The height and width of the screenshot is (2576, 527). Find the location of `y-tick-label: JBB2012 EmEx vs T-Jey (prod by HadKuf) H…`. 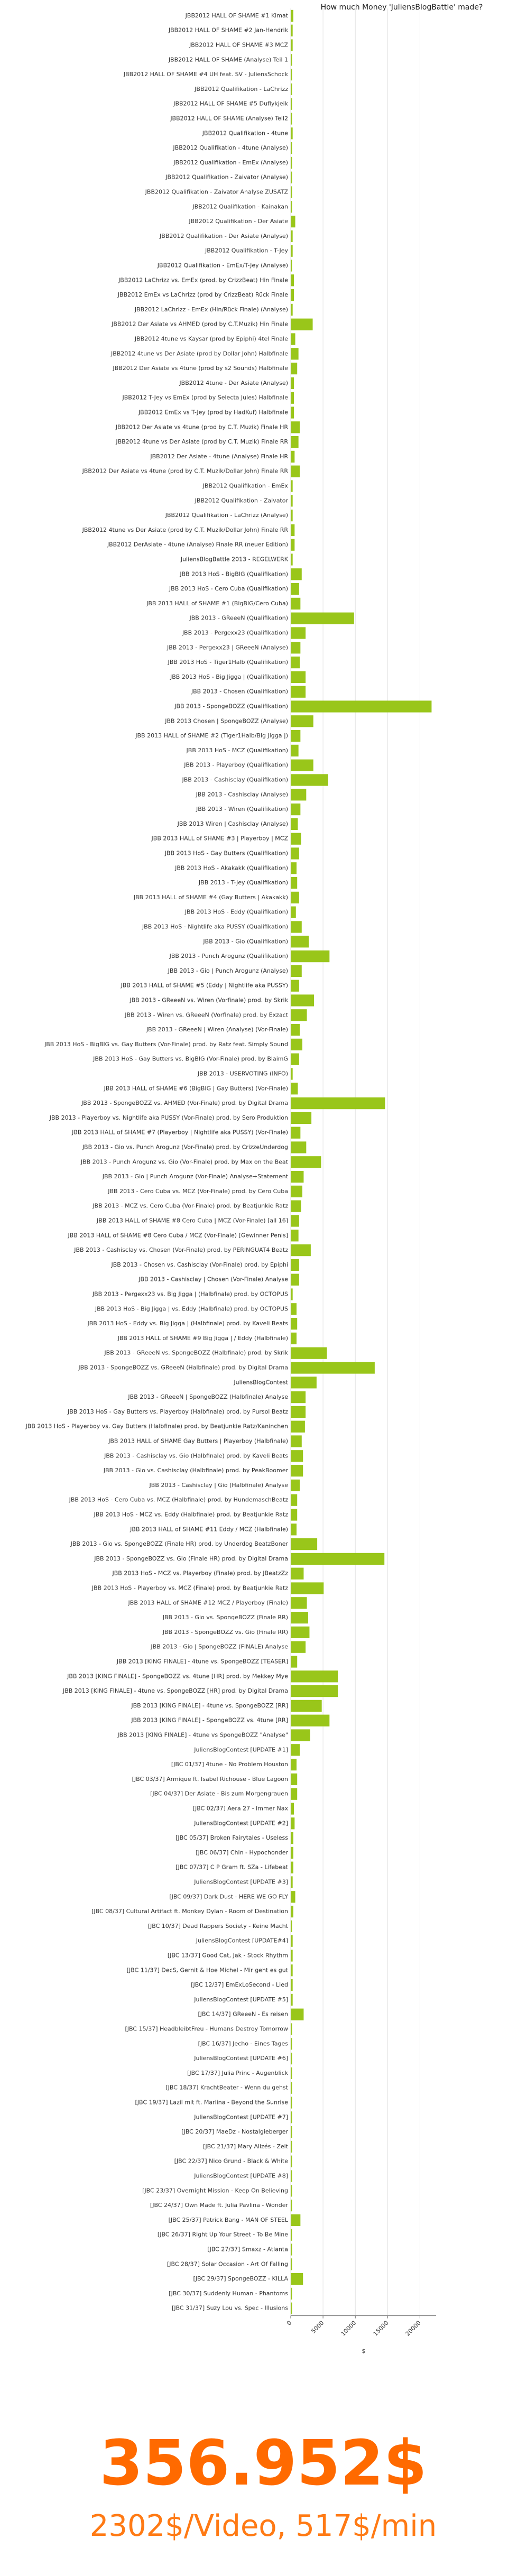

y-tick-label: JBB2012 EmEx vs T-Jey (prod by HadKuf) H… is located at coordinates (213, 412).